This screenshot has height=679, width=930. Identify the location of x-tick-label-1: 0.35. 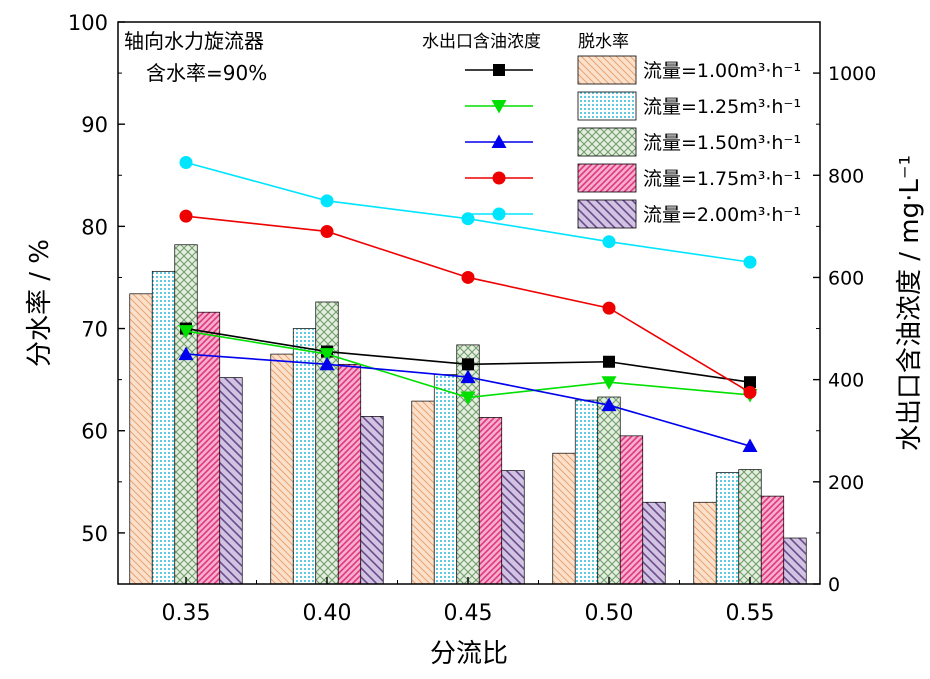
(186, 613).